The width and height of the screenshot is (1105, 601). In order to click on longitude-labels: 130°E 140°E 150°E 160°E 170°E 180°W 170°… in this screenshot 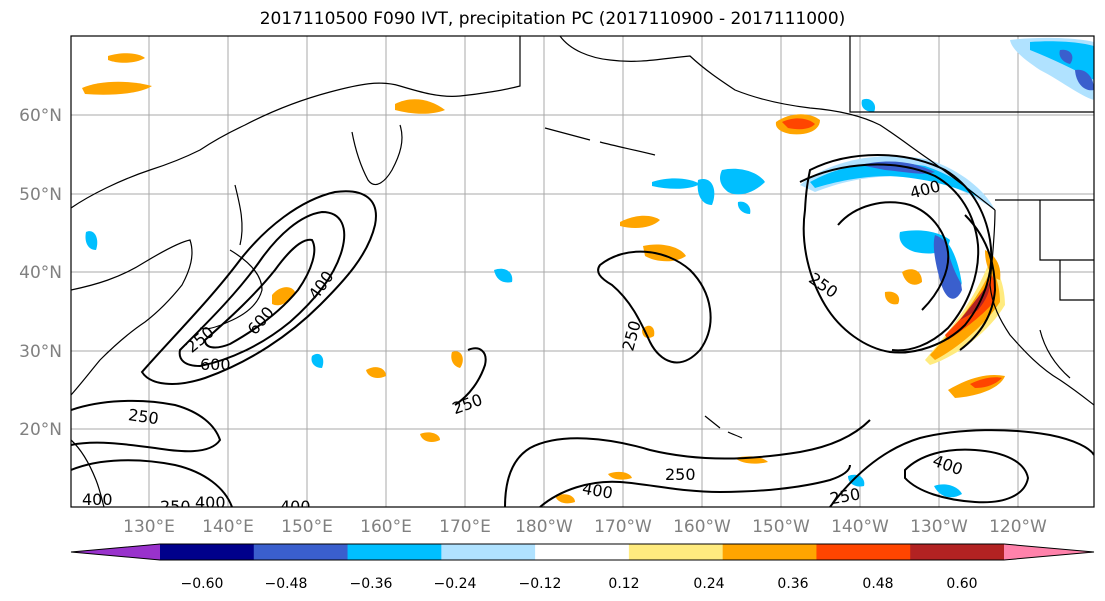, I will do `click(585, 527)`.